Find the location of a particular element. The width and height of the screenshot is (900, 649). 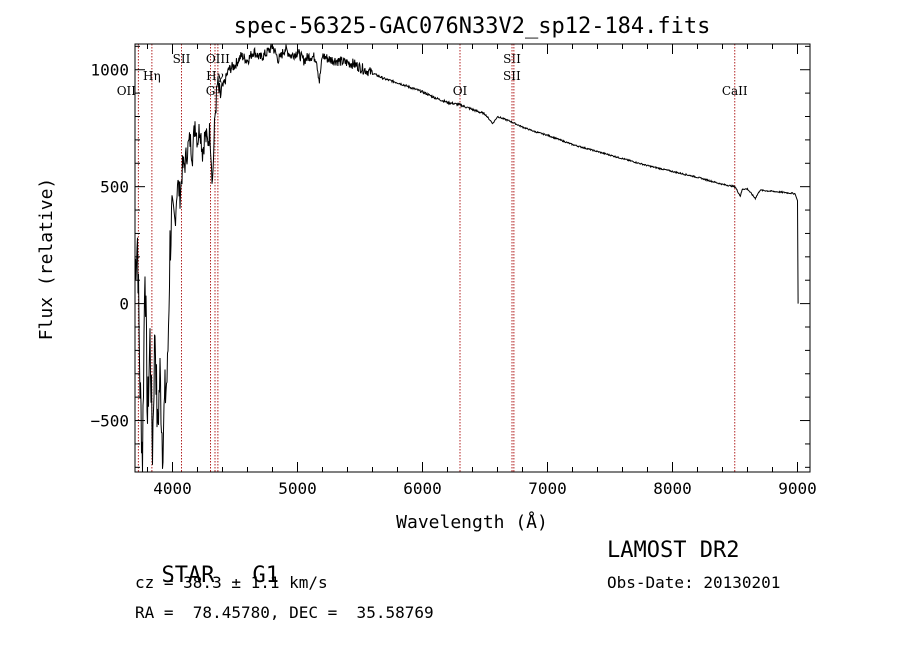

line-label-6: OI is located at coordinates (460, 91).